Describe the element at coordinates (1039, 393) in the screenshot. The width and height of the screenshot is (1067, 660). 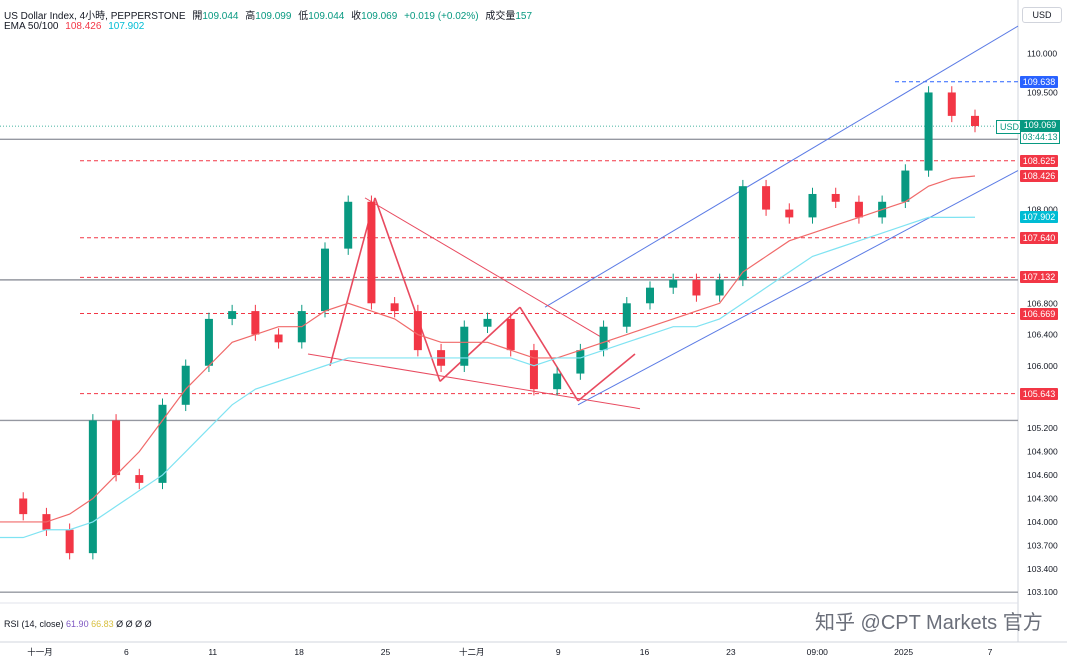
I see `price-tag: 105.643` at that location.